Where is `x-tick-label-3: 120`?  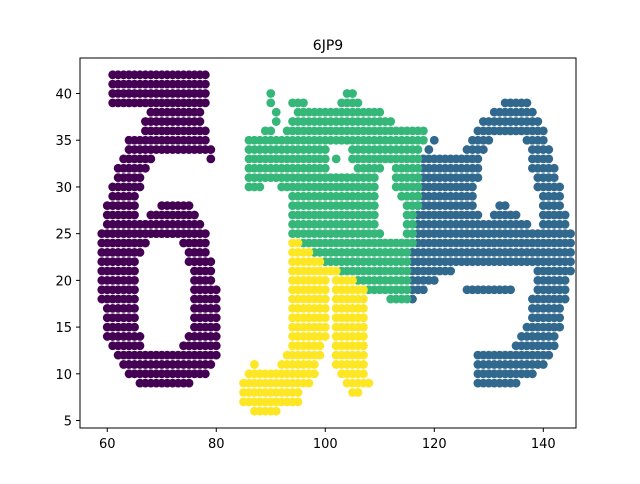 x-tick-label-3: 120 is located at coordinates (434, 444).